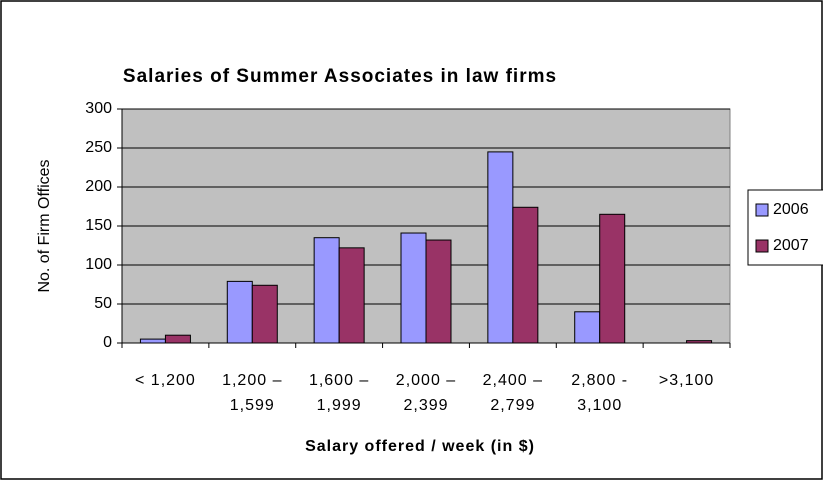 Image resolution: width=823 pixels, height=485 pixels. Describe the element at coordinates (252, 393) in the screenshot. I see `x-tick-label: 1,200 –1,599` at that location.